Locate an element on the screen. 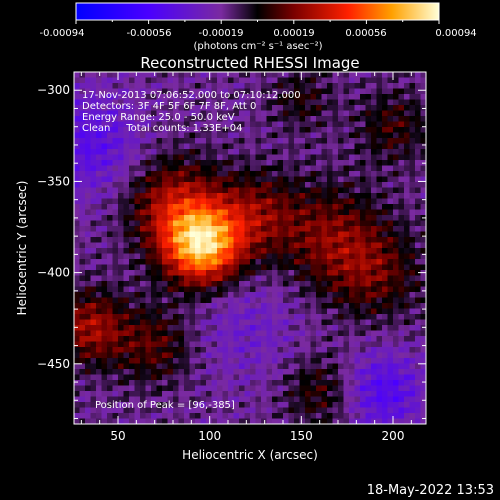  colorbar-tick-2: -0.00019 is located at coordinates (221, 33).